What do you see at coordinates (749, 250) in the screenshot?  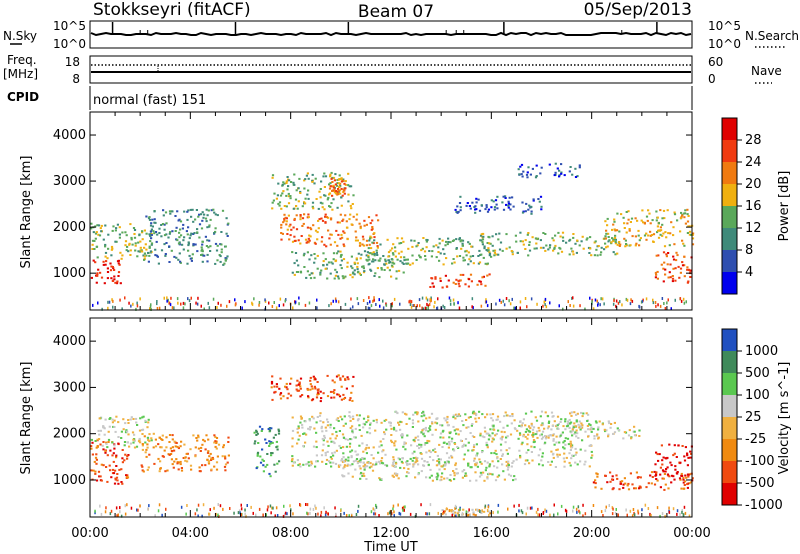 I see `power-colorbar-tick-label: 8` at bounding box center [749, 250].